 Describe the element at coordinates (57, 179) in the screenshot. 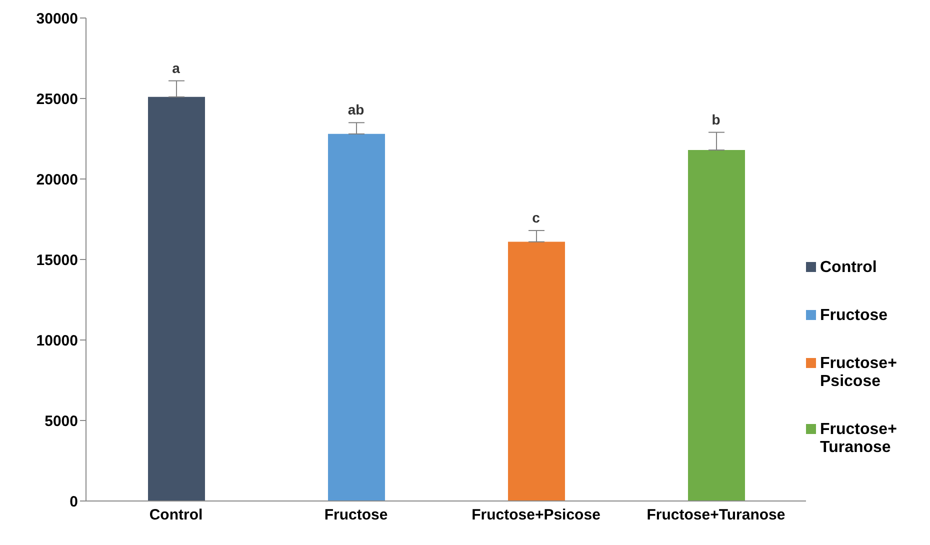

I see `y-tick-label: 20000` at that location.